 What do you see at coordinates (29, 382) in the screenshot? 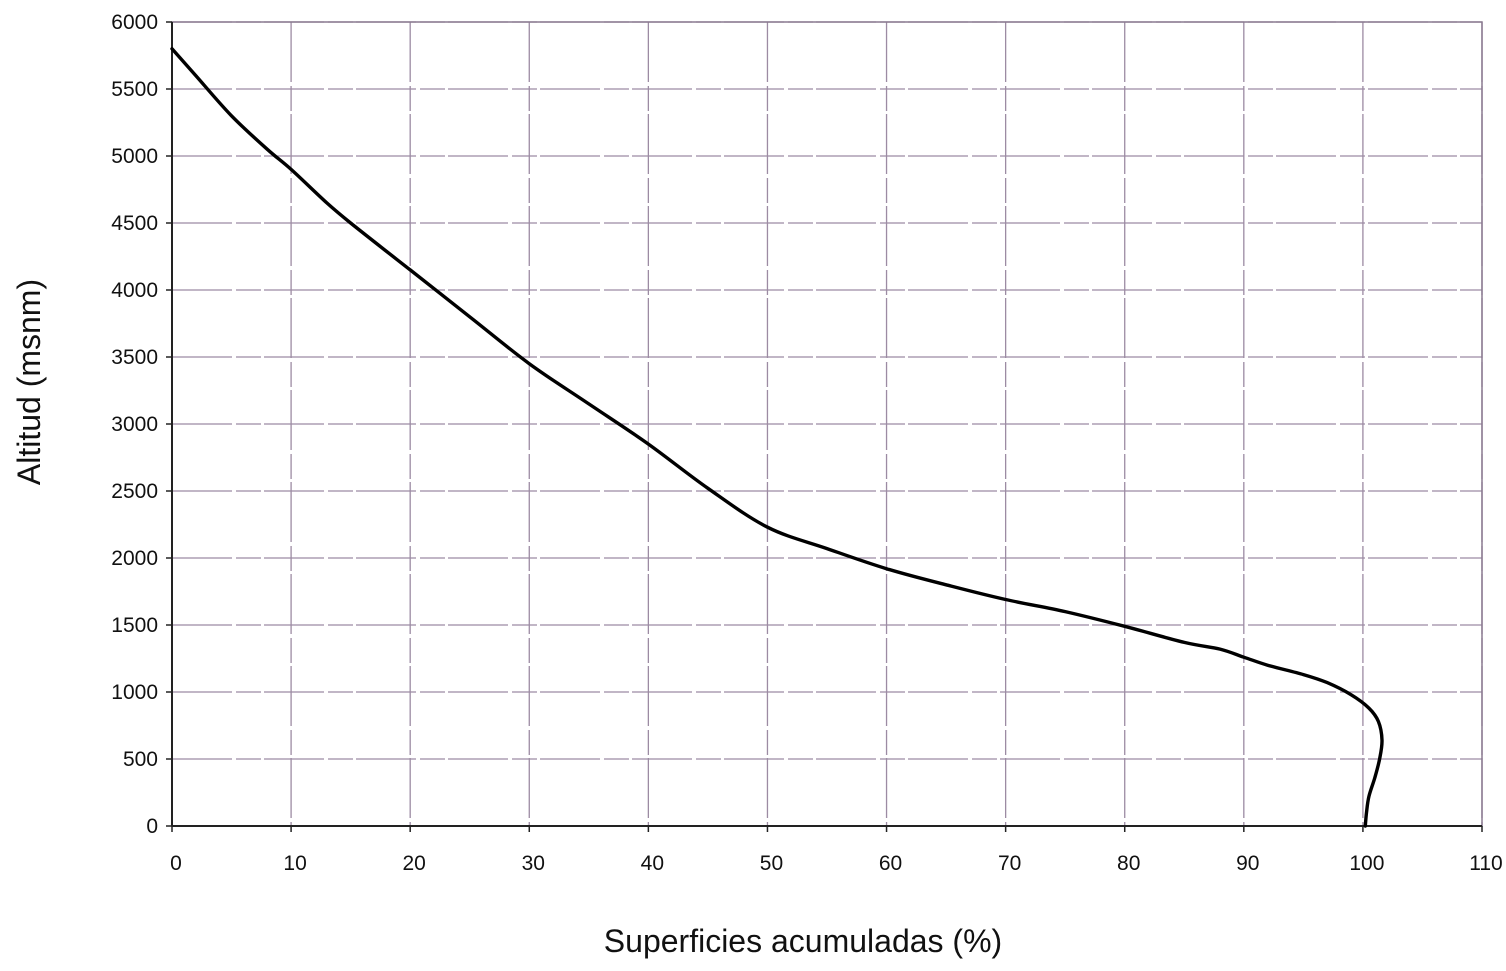
I see `y-axis-title: Altitud (msnm)` at bounding box center [29, 382].